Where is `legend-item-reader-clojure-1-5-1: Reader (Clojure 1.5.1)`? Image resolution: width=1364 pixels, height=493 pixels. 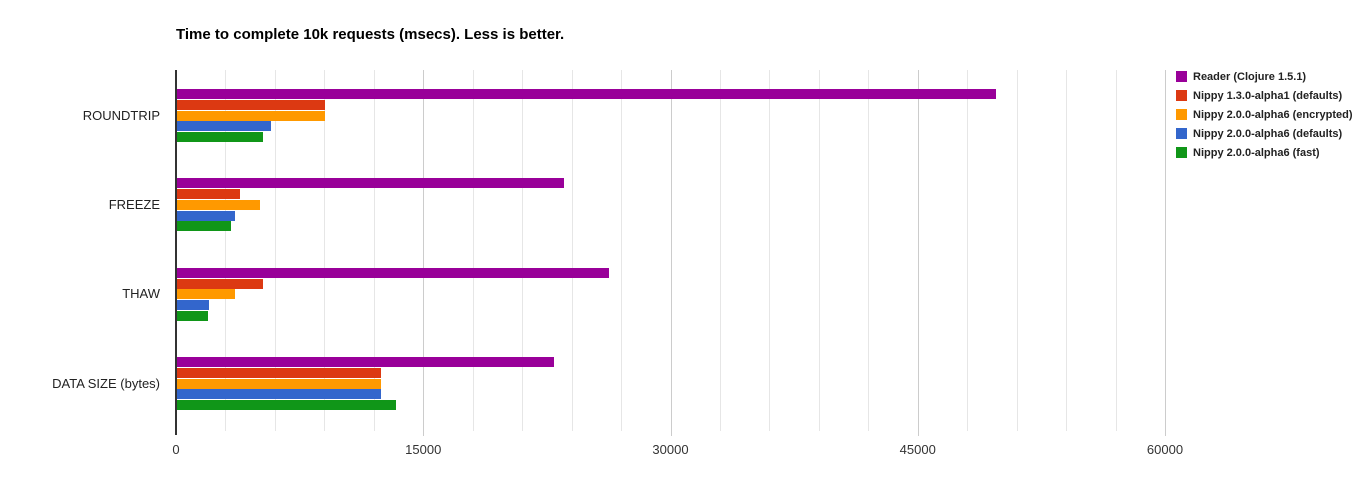
legend-item-reader-clojure-1-5-1: Reader (Clojure 1.5.1) is located at coordinates (1264, 76).